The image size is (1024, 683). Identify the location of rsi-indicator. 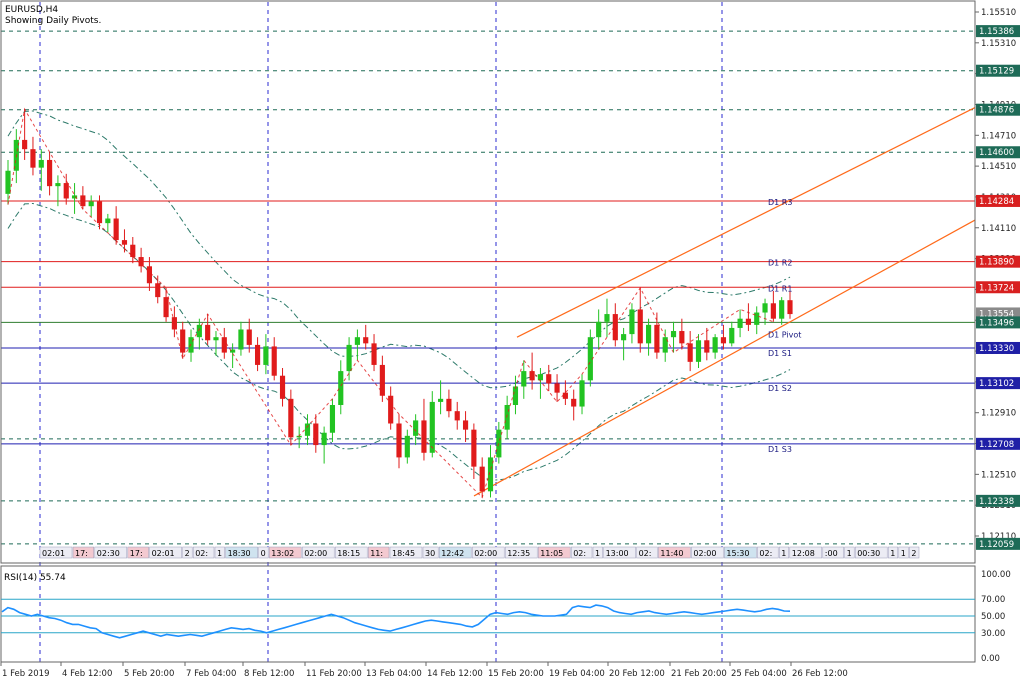
(488, 618).